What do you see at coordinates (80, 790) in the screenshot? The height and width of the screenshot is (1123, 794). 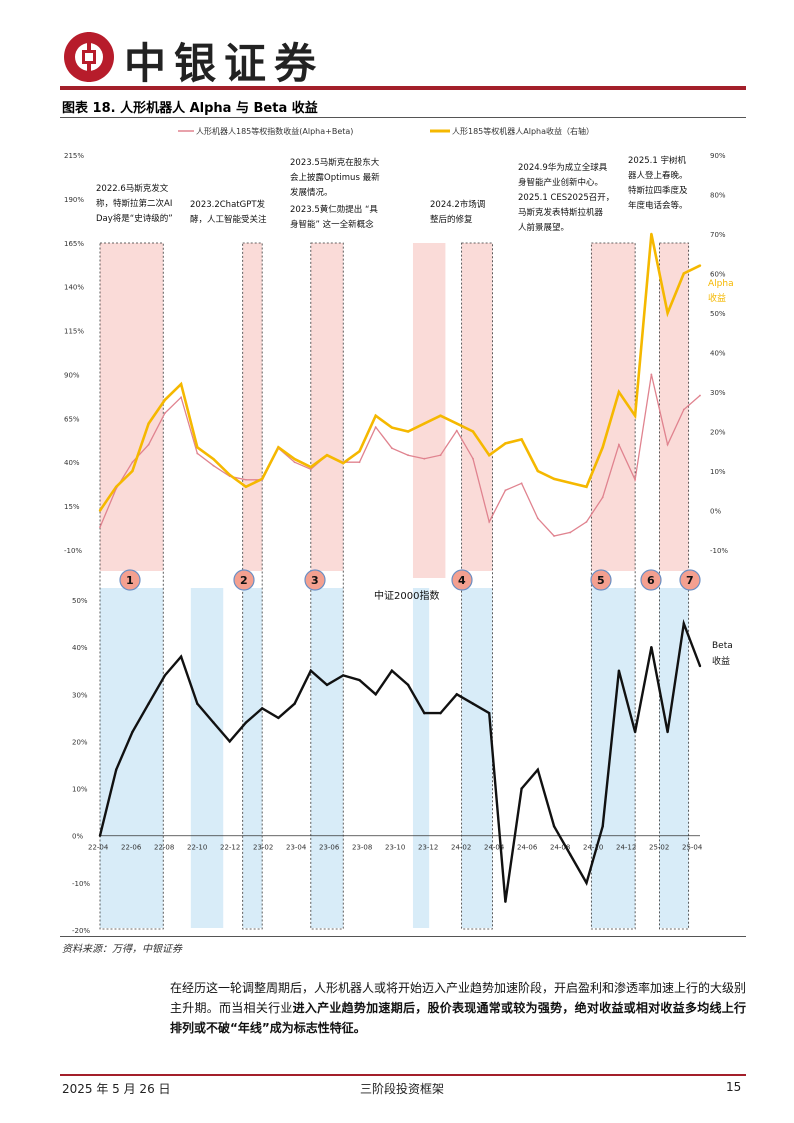 I see `beta-axis-tick: 10%` at bounding box center [80, 790].